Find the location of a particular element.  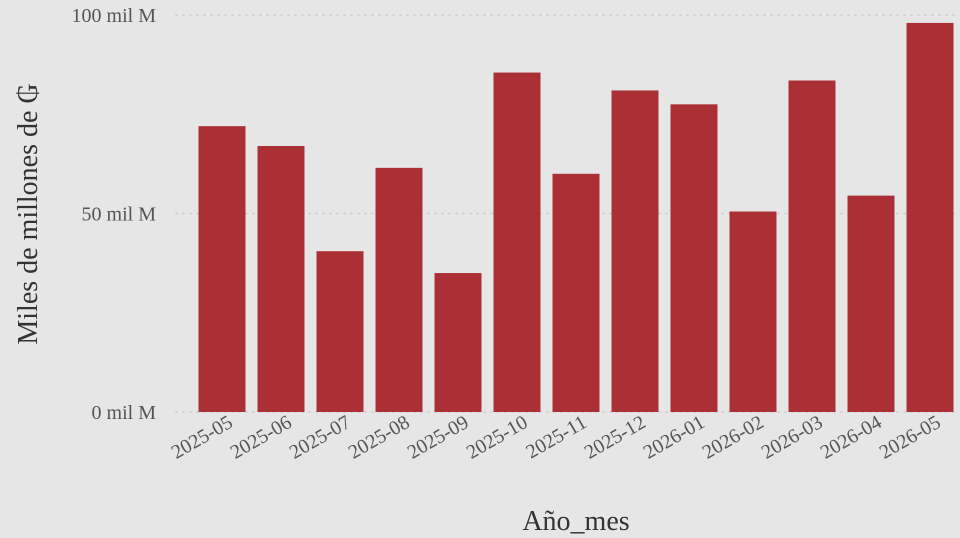

x-tick-label: 2026-05 is located at coordinates (910, 437).